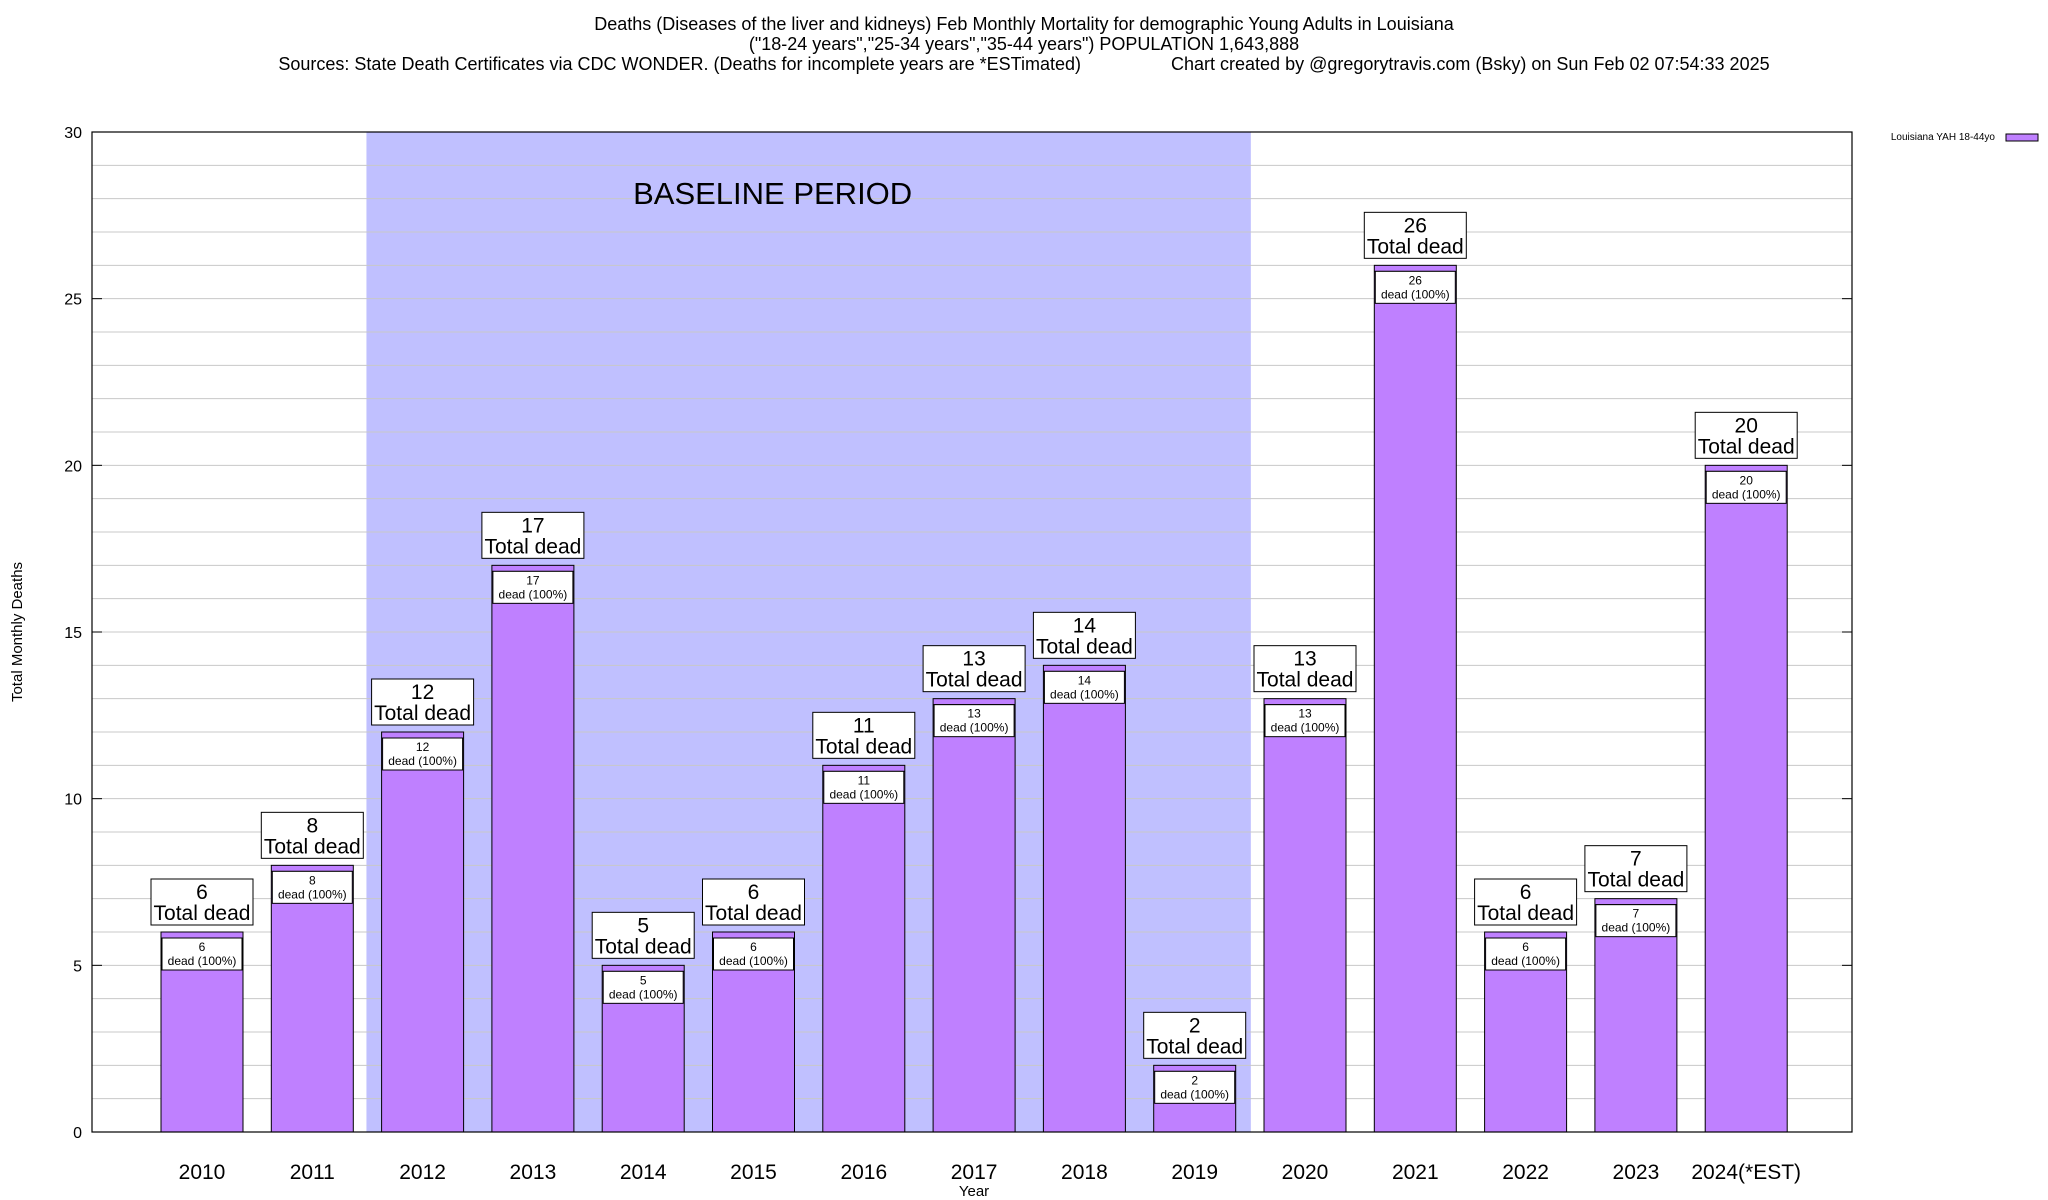 Image resolution: width=2048 pixels, height=1200 pixels. Describe the element at coordinates (1194, 1080) in the screenshot. I see `inner-value-label: 2` at that location.